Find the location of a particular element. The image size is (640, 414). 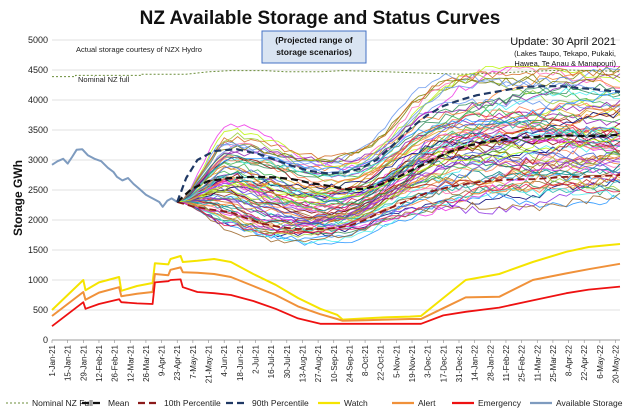

x-tick-label: 19-Nov-21 is located at coordinates (412, 363).